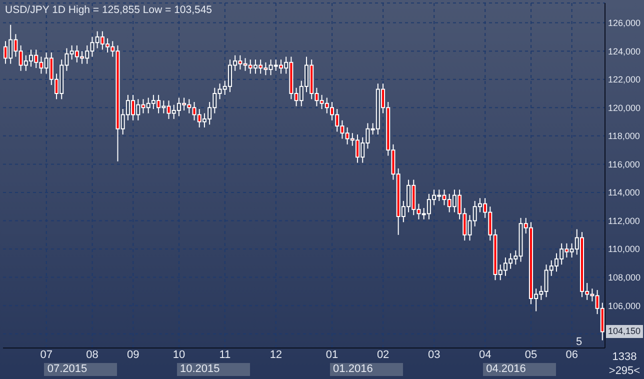 Image resolution: width=644 pixels, height=379 pixels. What do you see at coordinates (624, 51) in the screenshot?
I see `y-tick-label: 124,000` at bounding box center [624, 51].